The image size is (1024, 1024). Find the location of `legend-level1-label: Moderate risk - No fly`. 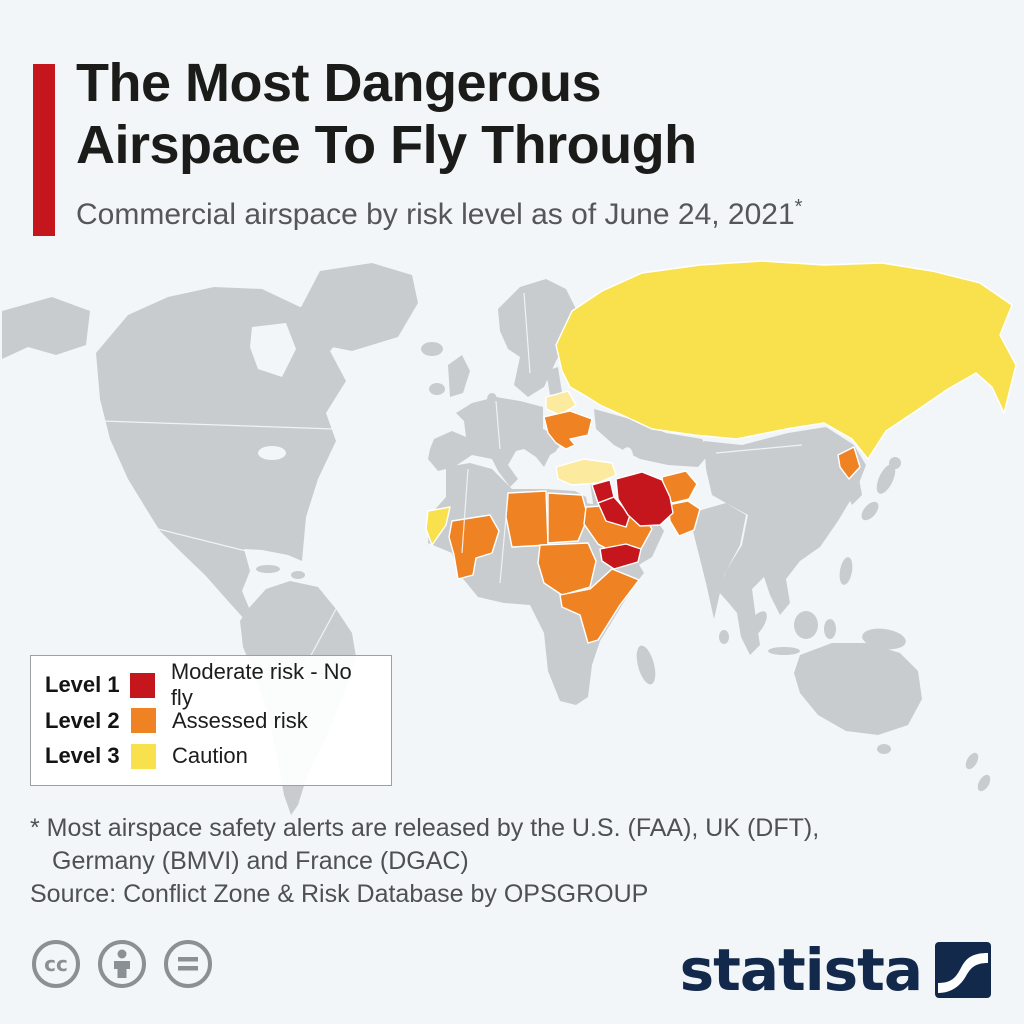

legend-level1-label: Moderate risk - No fly is located at coordinates (261, 684).